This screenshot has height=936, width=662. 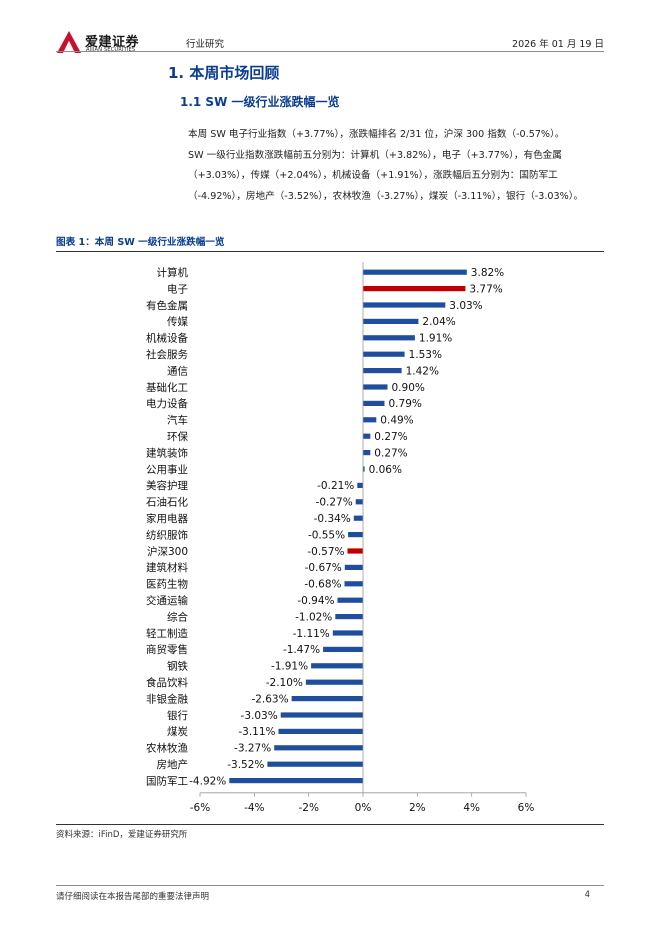 I want to click on value-label: -3.27%, so click(x=252, y=749).